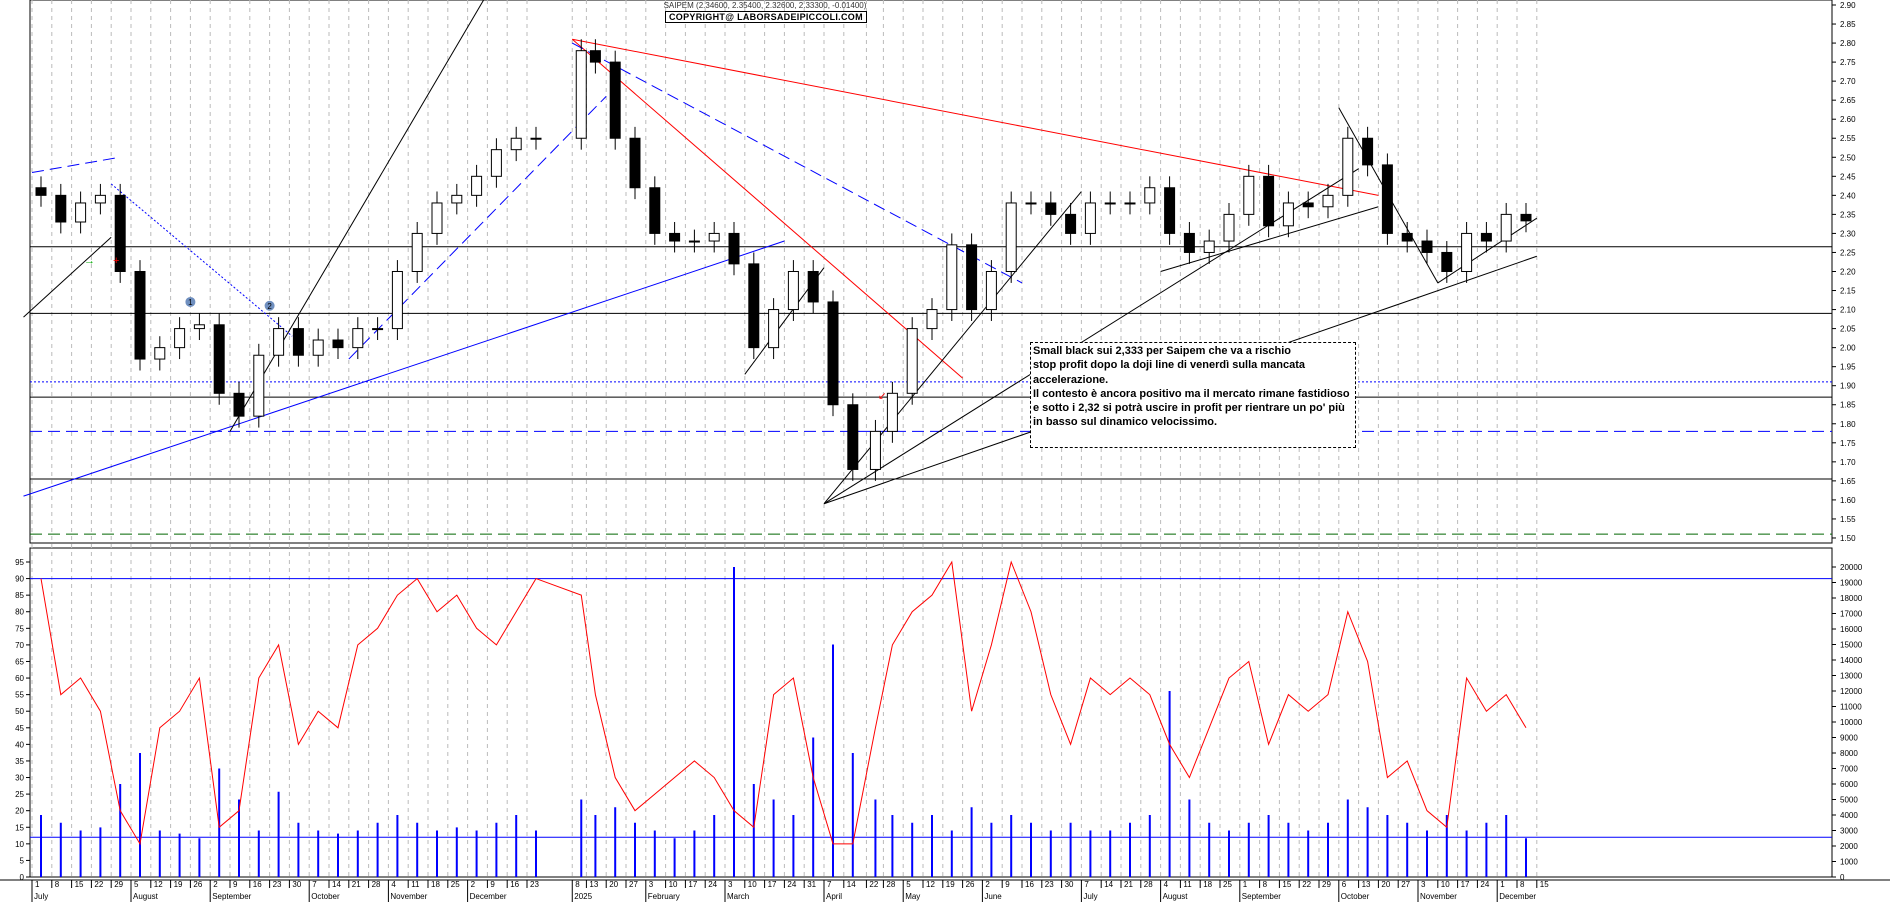  I want to click on price-tick-label: 2.40, so click(1848, 195).